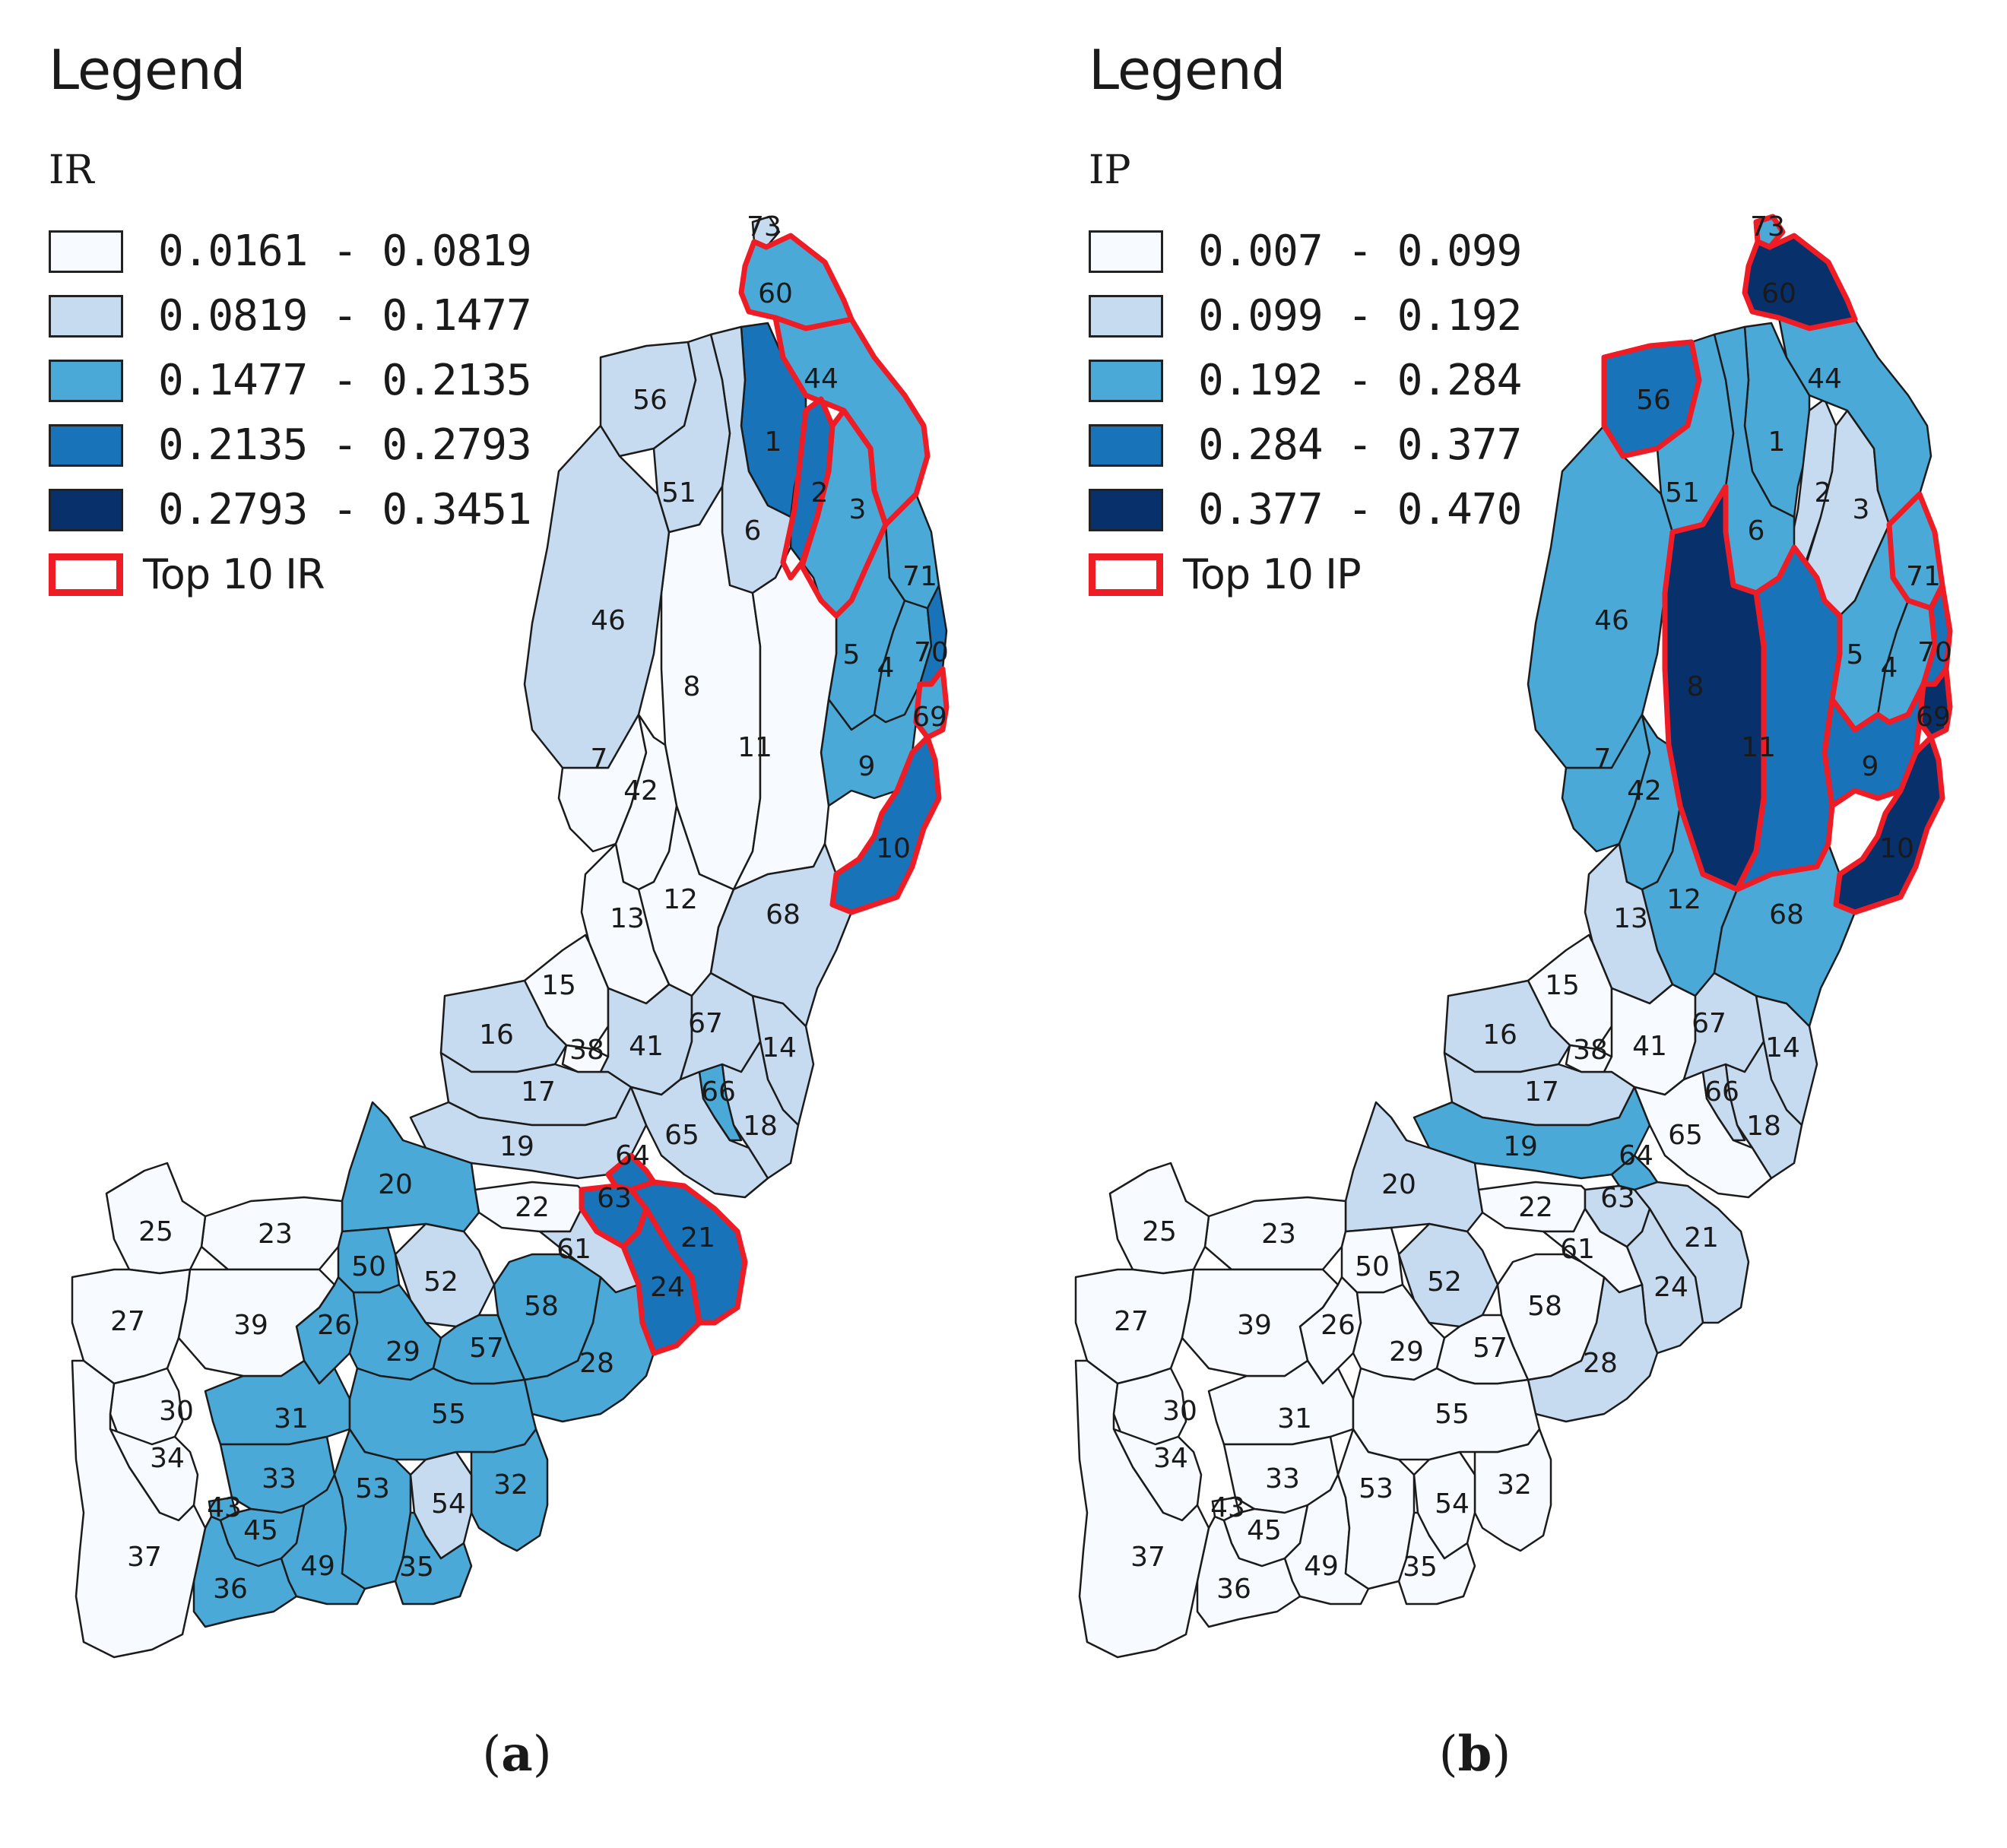 This screenshot has width=2007, height=1848. What do you see at coordinates (1453, 1414) in the screenshot?
I see `zone-label-55: 55` at bounding box center [1453, 1414].